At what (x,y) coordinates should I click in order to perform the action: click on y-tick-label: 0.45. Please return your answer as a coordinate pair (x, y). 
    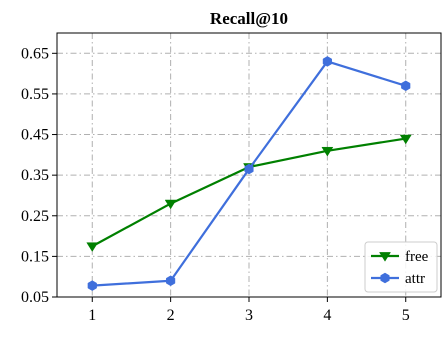
    Looking at the image, I should click on (35, 135).